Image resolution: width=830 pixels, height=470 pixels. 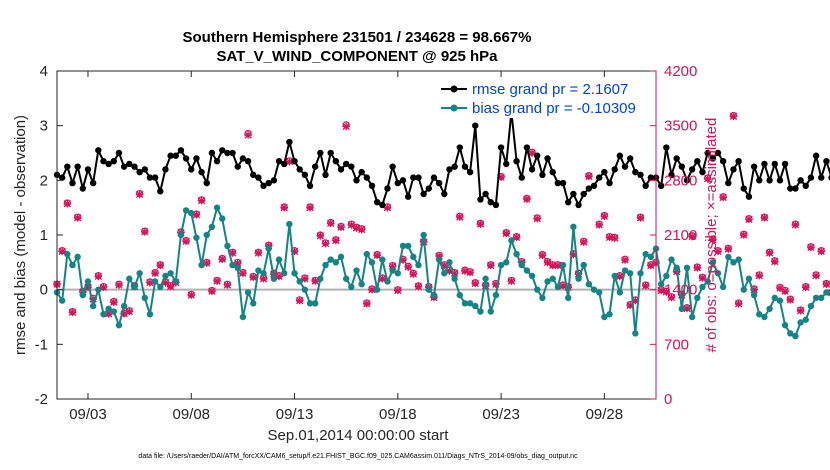 I want to click on right-tick-label: 0, so click(x=668, y=399).